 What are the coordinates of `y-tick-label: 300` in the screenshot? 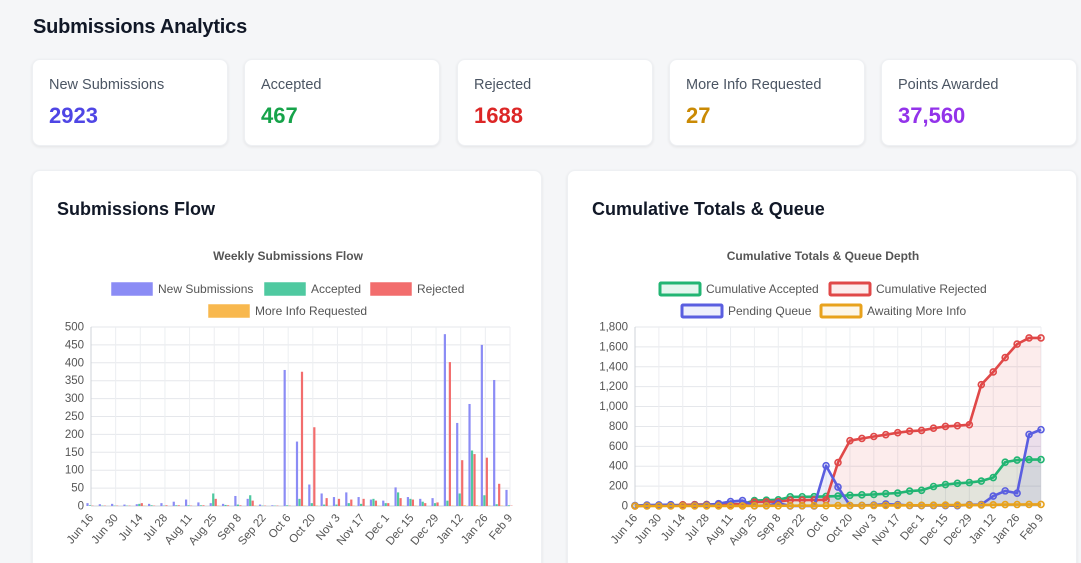 It's located at (74, 399).